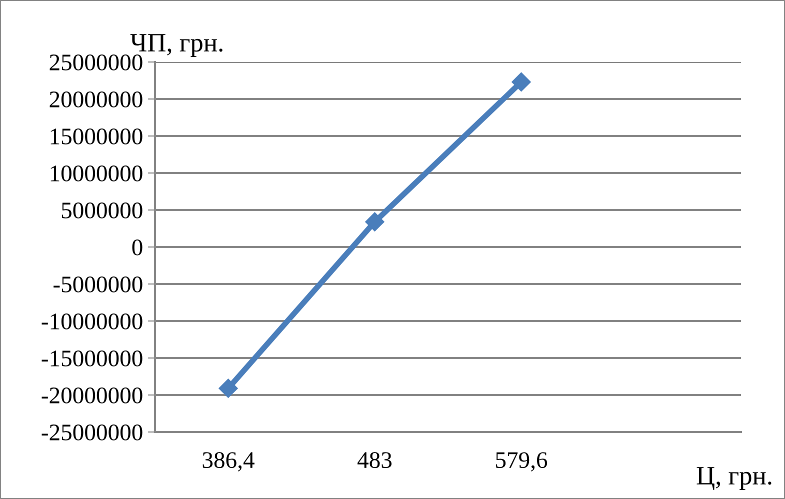  I want to click on x-axis-title: Ц, грн., so click(734, 478).